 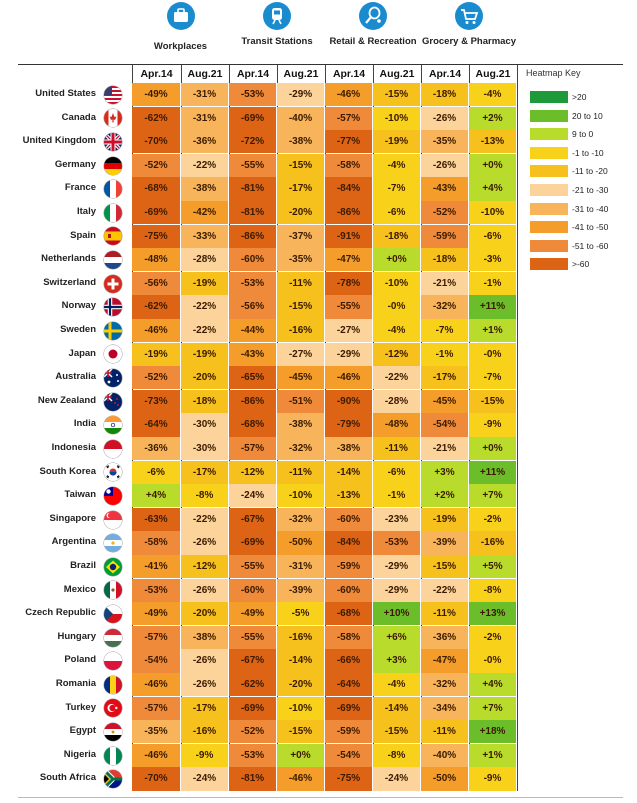 What do you see at coordinates (113, 212) in the screenshot?
I see `italy-flag-icon` at bounding box center [113, 212].